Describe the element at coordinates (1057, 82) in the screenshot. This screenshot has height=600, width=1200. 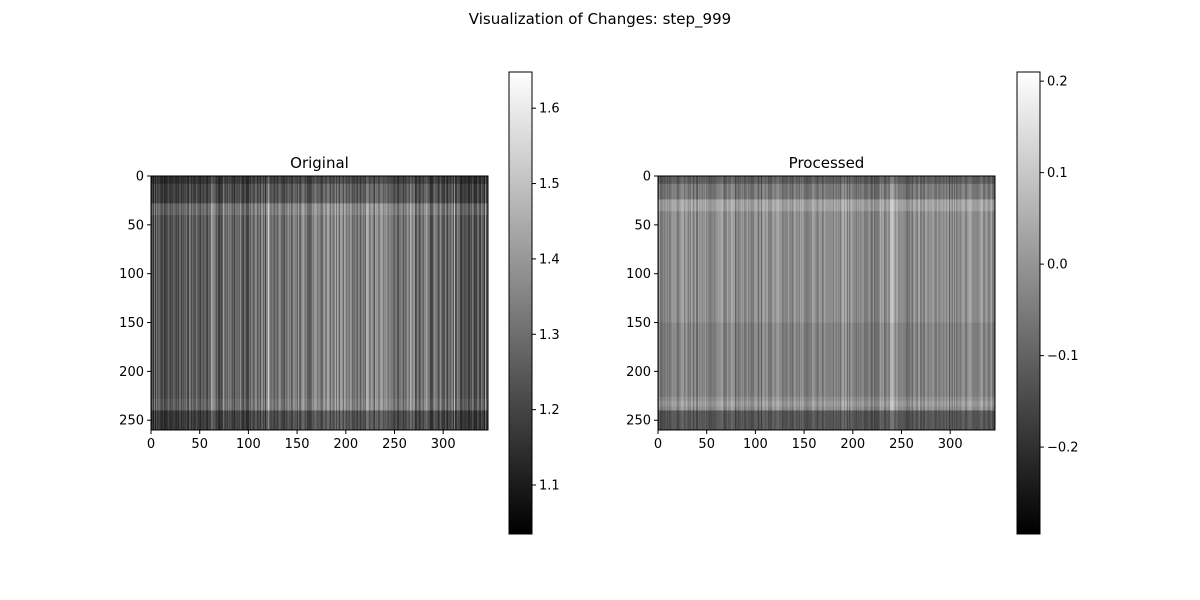
I see `colorbar-tick-label: 0.2` at that location.